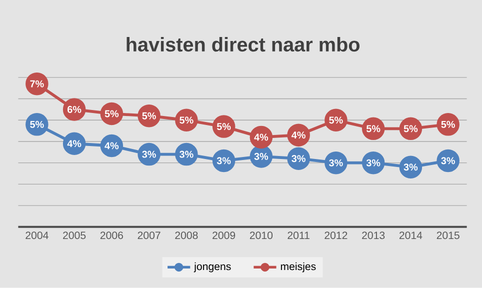 The width and height of the screenshot is (482, 288). What do you see at coordinates (261, 236) in the screenshot?
I see `x-tick-label: 2010` at bounding box center [261, 236].